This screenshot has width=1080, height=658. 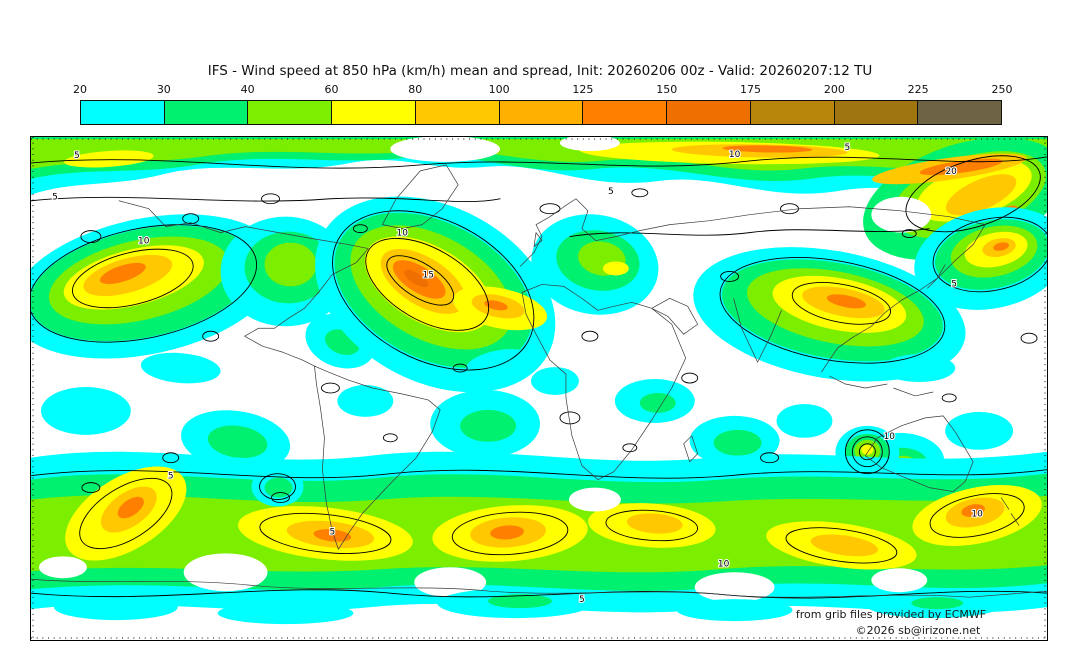 What do you see at coordinates (163, 89) in the screenshot?
I see `colorbar-tick-label: 30` at bounding box center [163, 89].